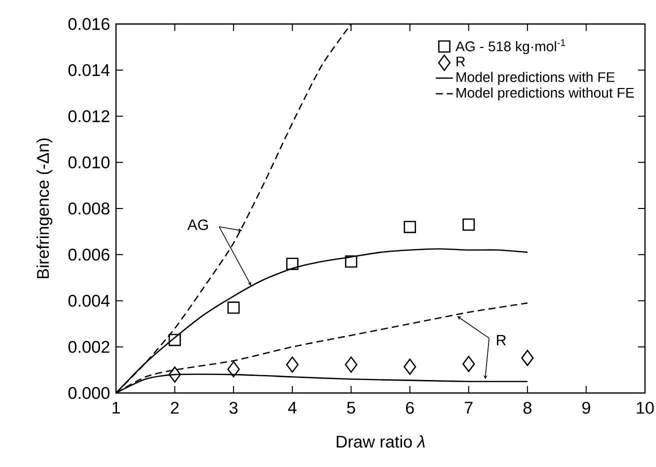 This screenshot has height=467, width=656. What do you see at coordinates (89, 116) in the screenshot?
I see `y-tick-label: 0.012` at bounding box center [89, 116].